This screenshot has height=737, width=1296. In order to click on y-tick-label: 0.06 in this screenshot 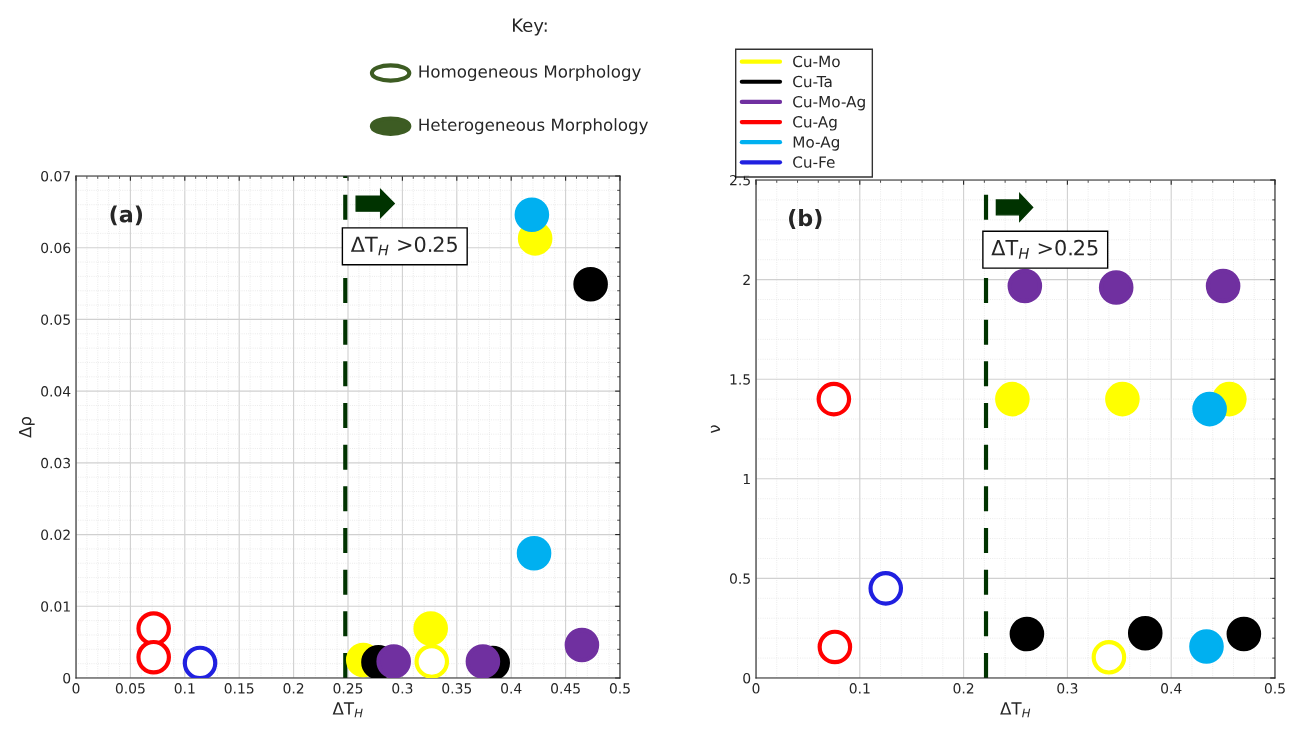, I will do `click(56, 248)`.